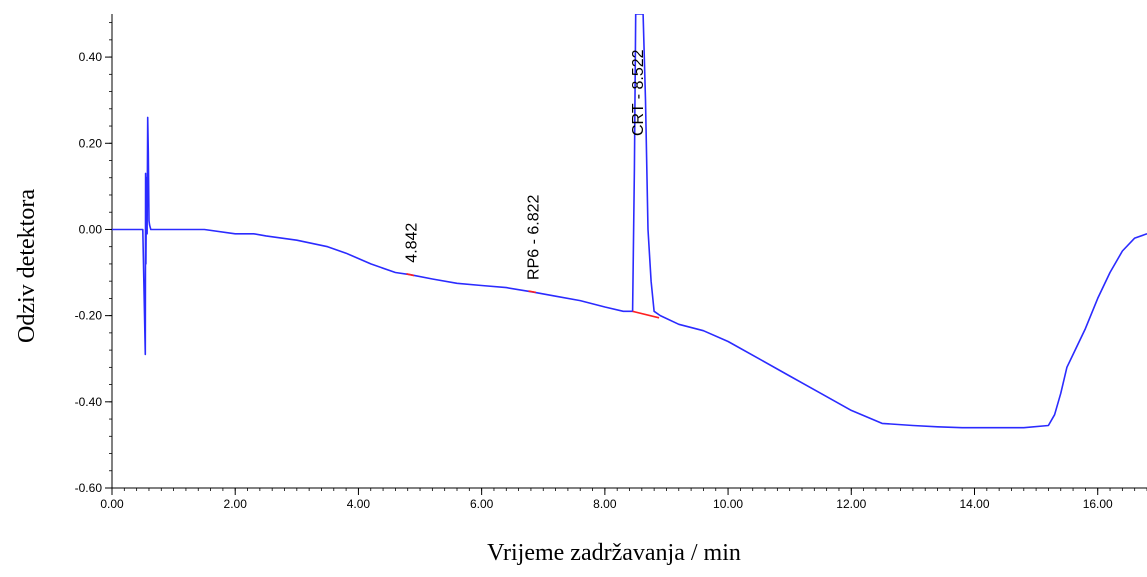 Image resolution: width=1147 pixels, height=577 pixels. I want to click on x-tick-label: 8.00, so click(605, 504).